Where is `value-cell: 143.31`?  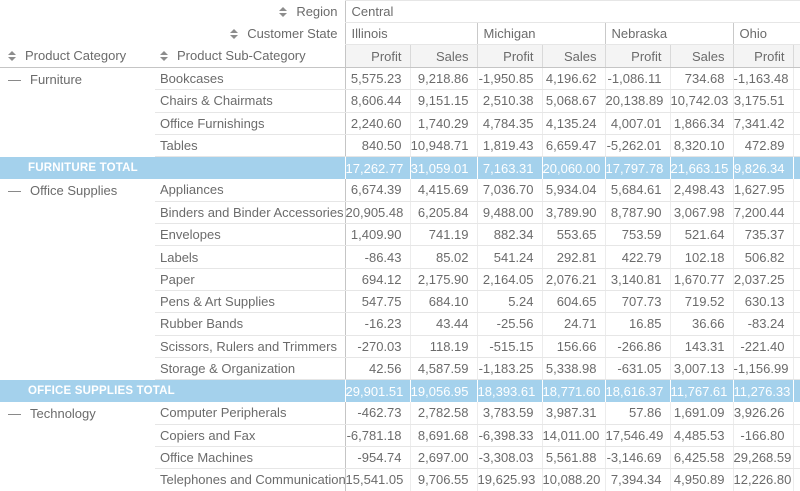 value-cell: 143.31 is located at coordinates (701, 346).